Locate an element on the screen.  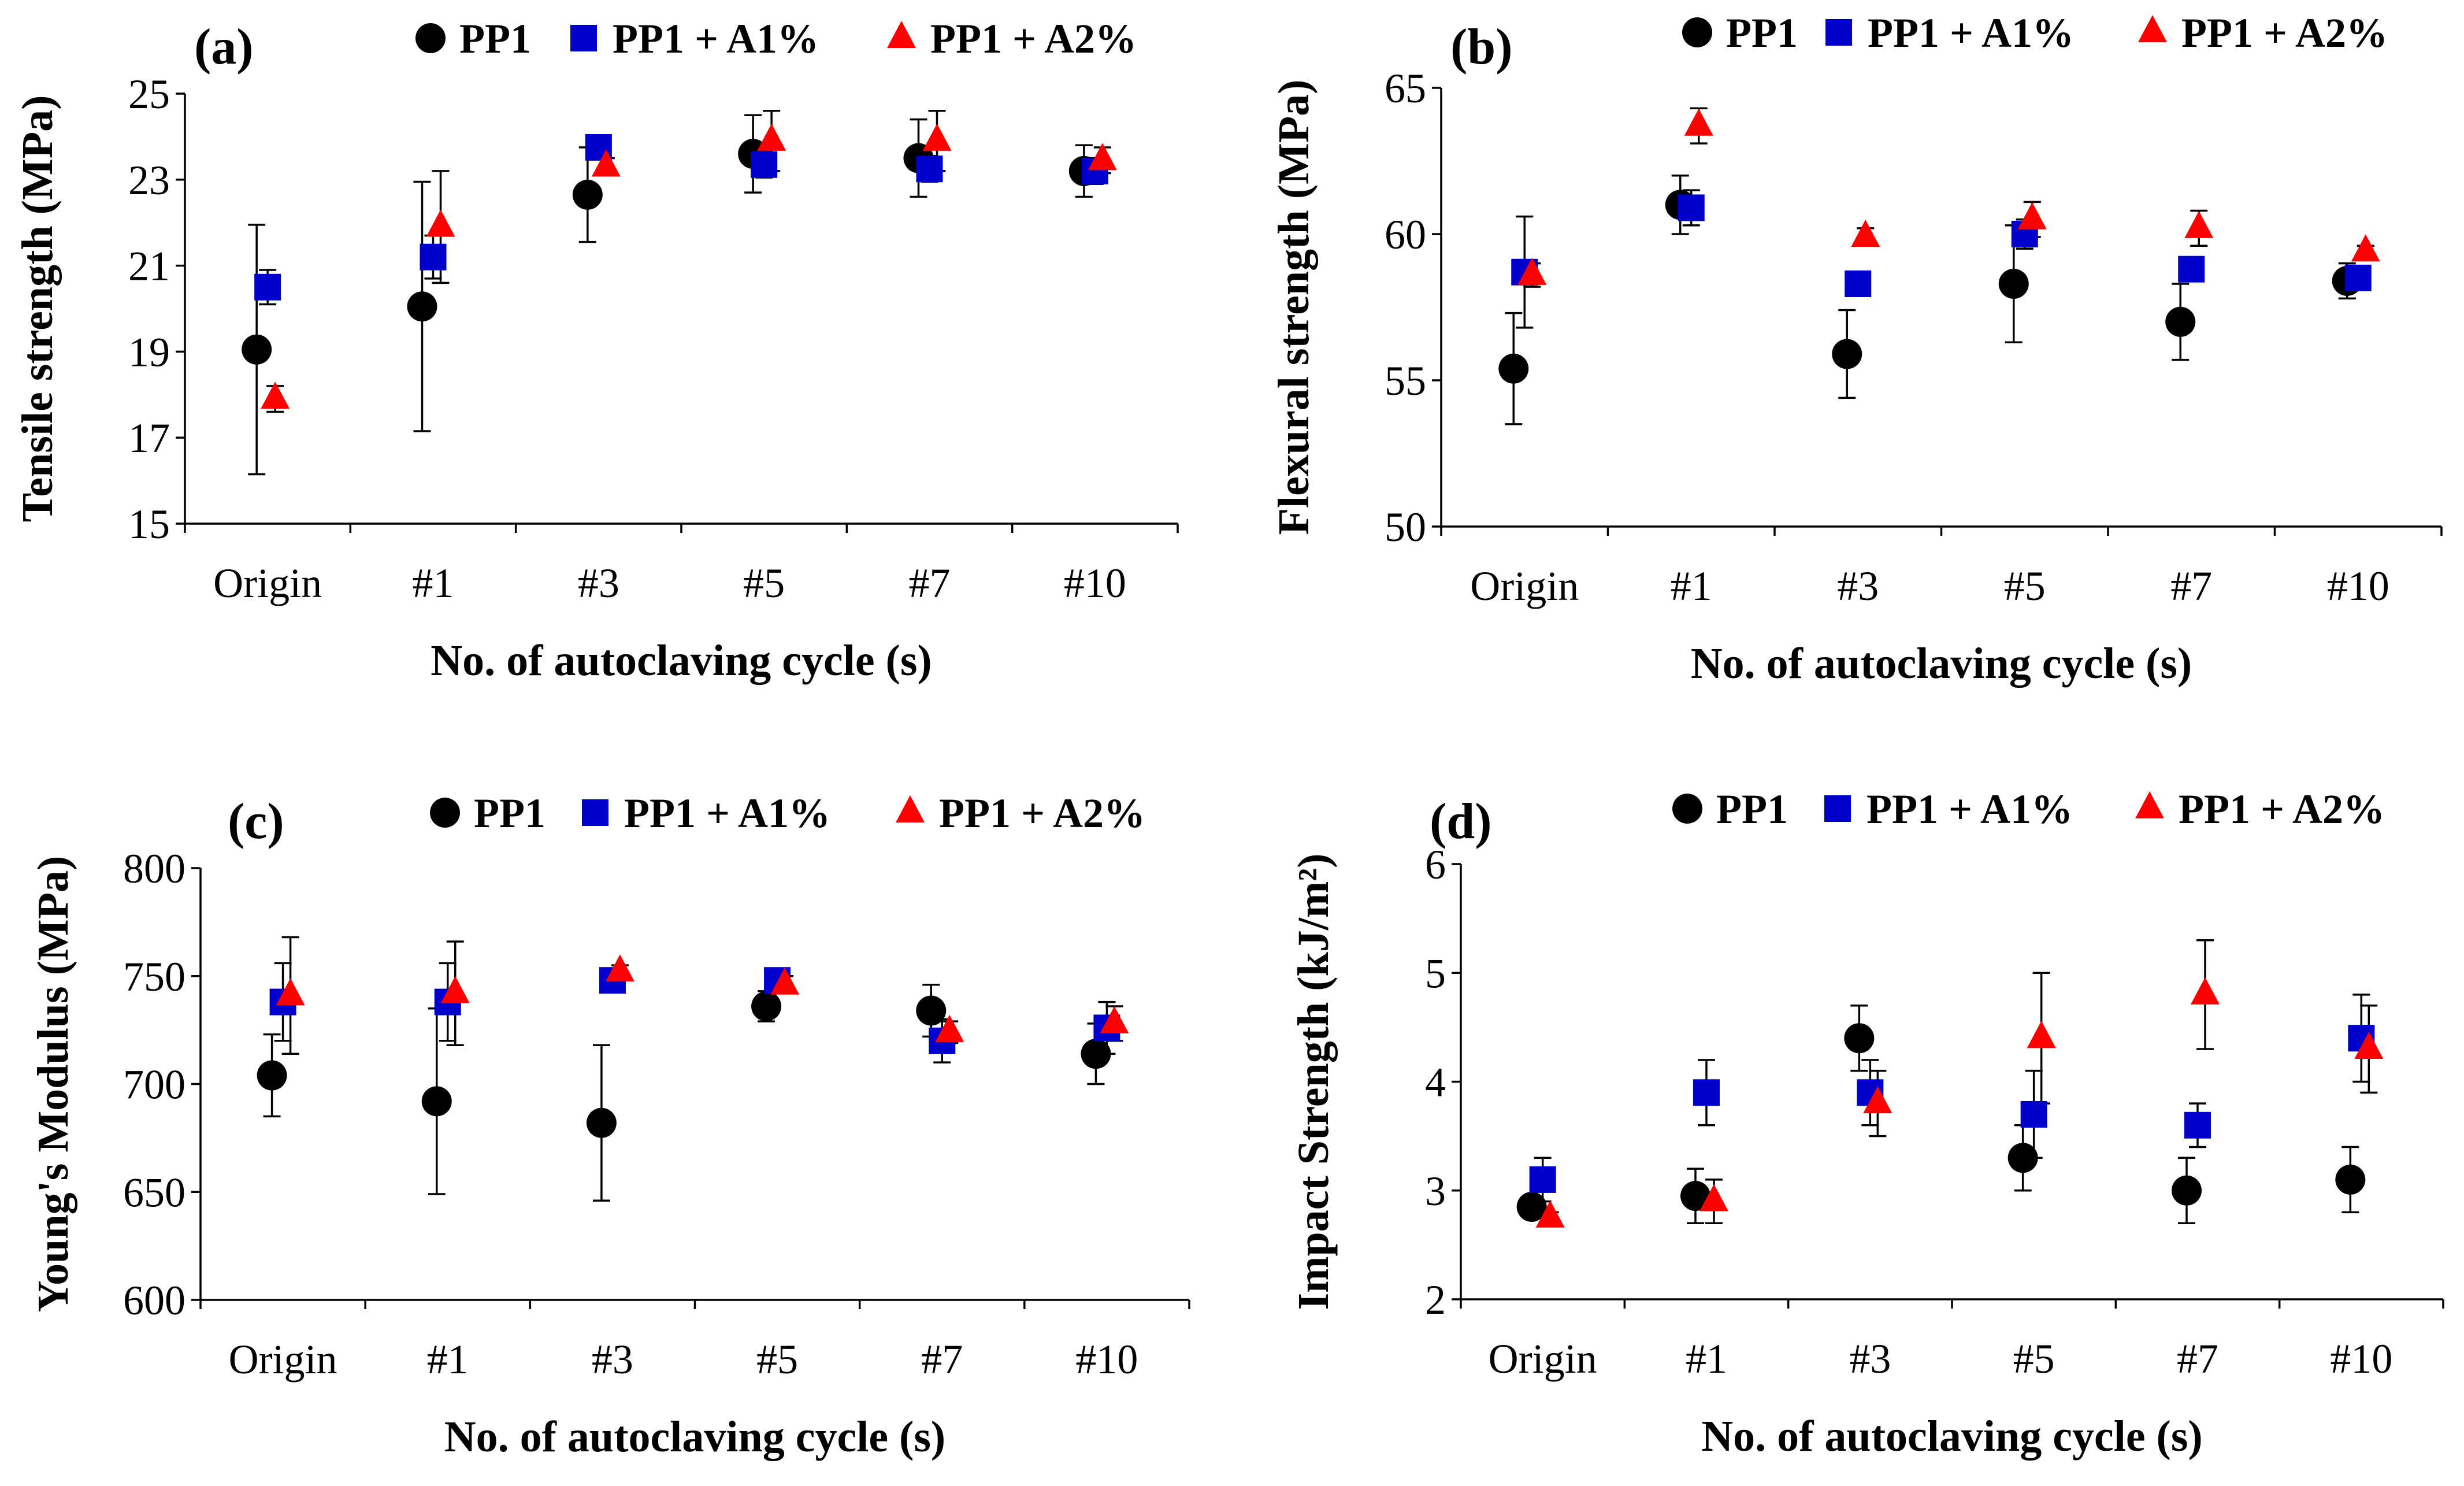
x-tick-label: #10 is located at coordinates (1095, 583).